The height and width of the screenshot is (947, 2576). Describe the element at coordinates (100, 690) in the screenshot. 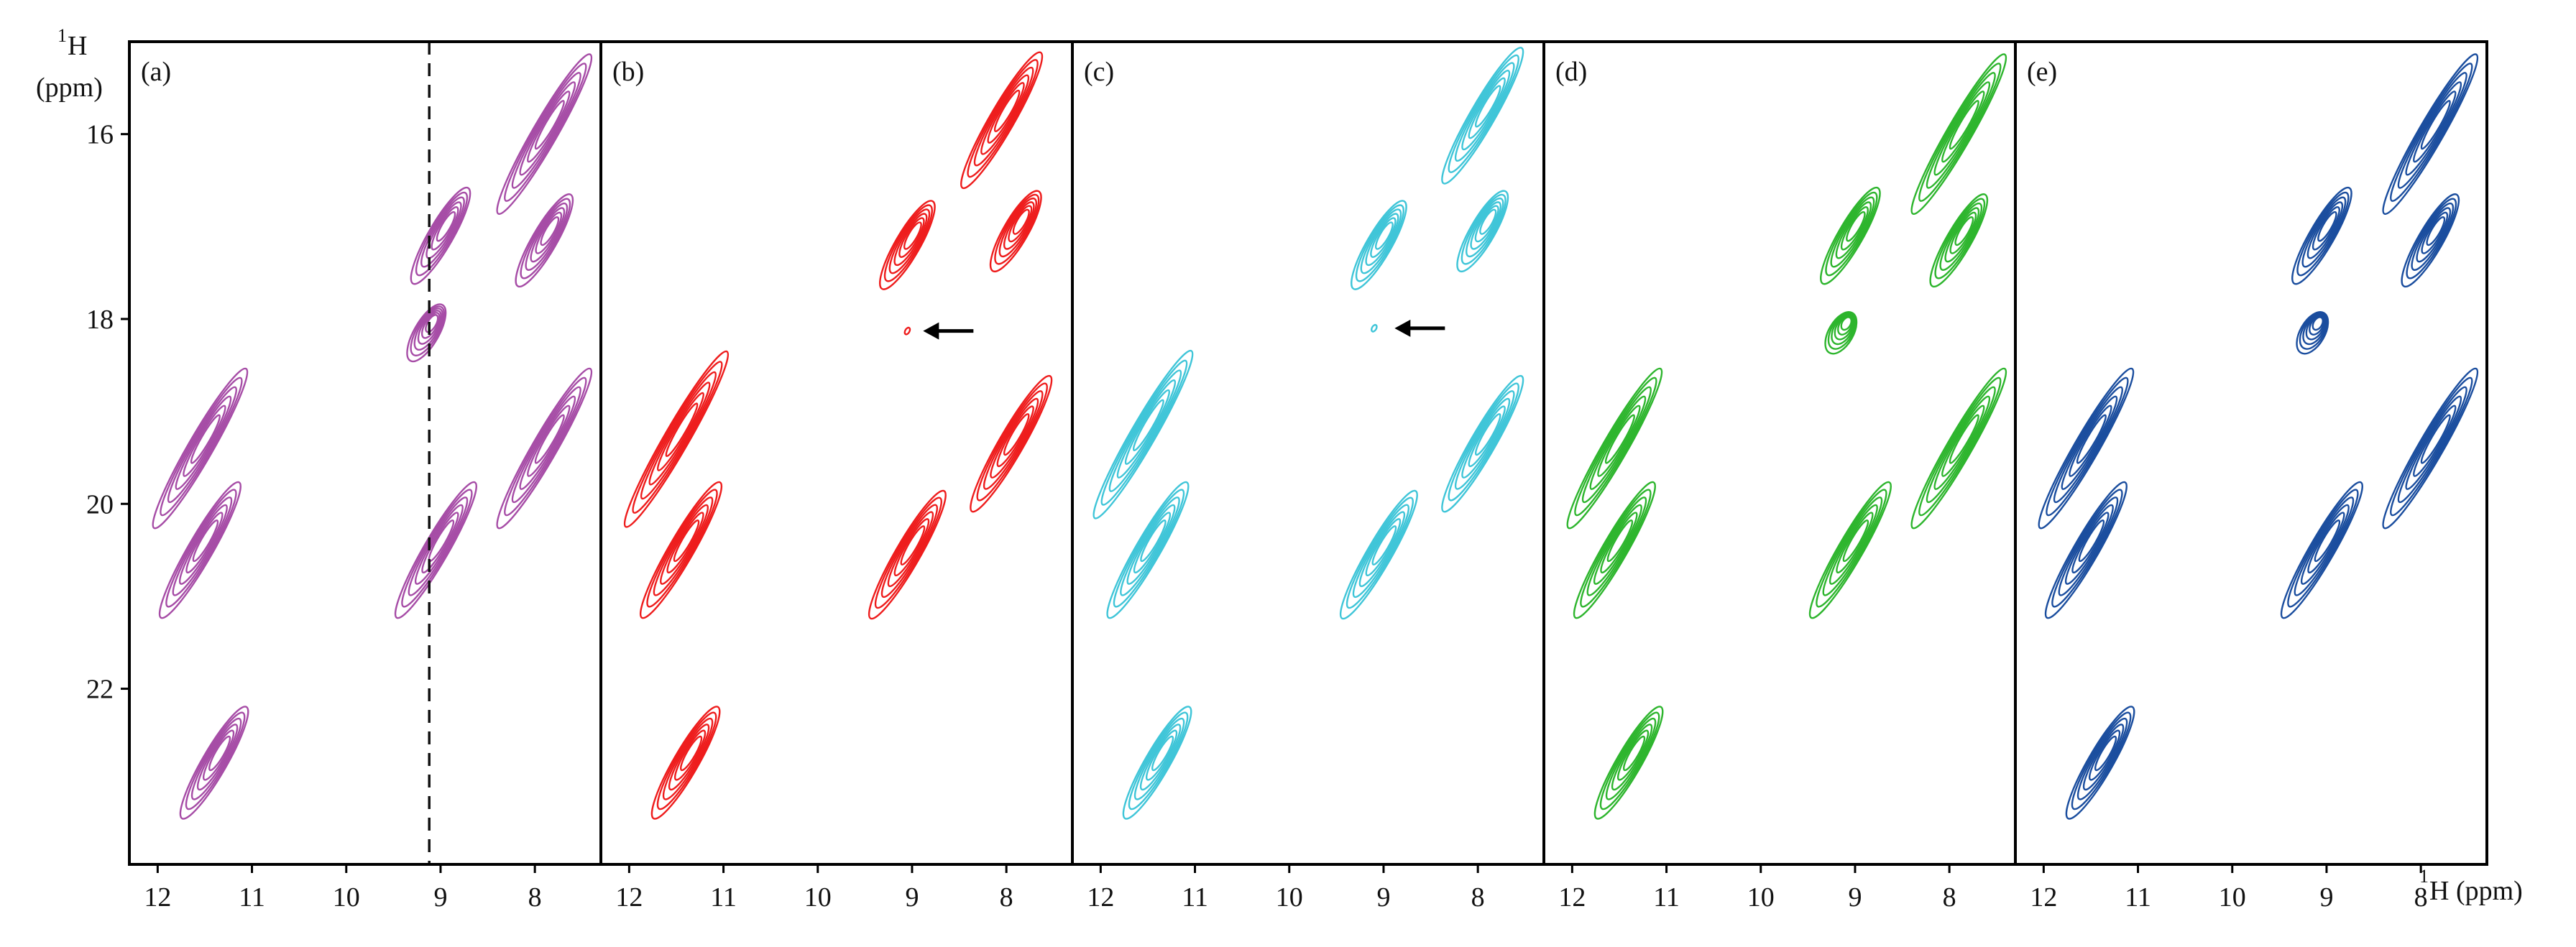

I see `y-tick-label: 22` at that location.